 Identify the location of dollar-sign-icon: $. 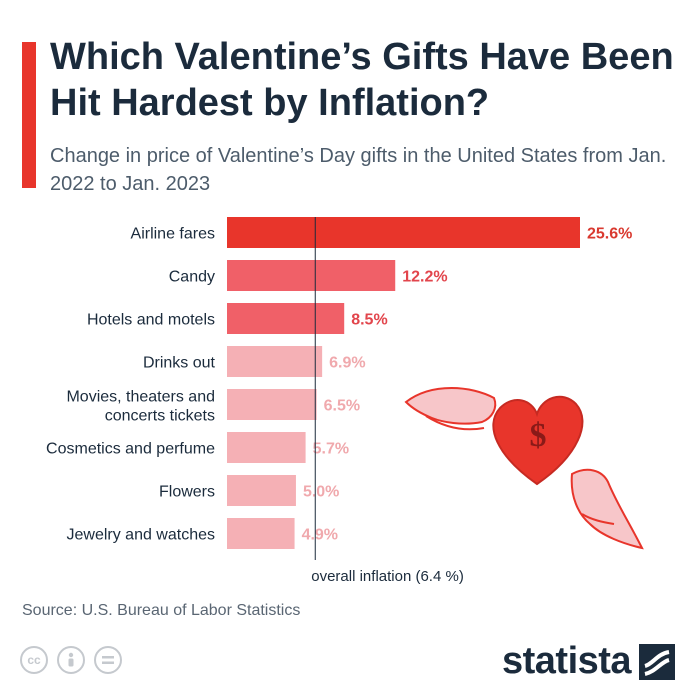
(538, 435).